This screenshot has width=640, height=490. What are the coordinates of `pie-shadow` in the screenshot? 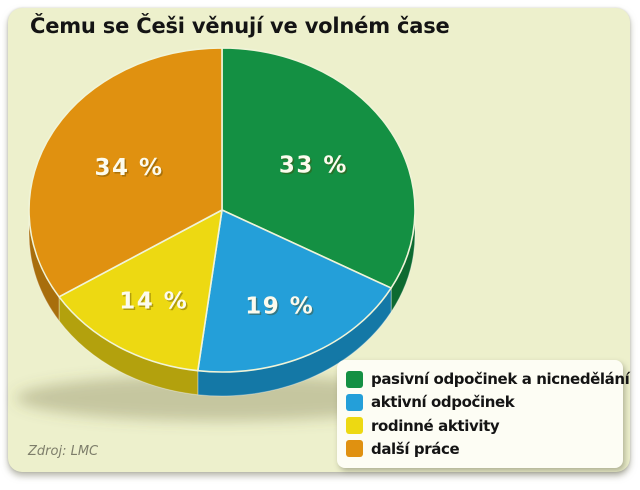 It's located at (222, 398).